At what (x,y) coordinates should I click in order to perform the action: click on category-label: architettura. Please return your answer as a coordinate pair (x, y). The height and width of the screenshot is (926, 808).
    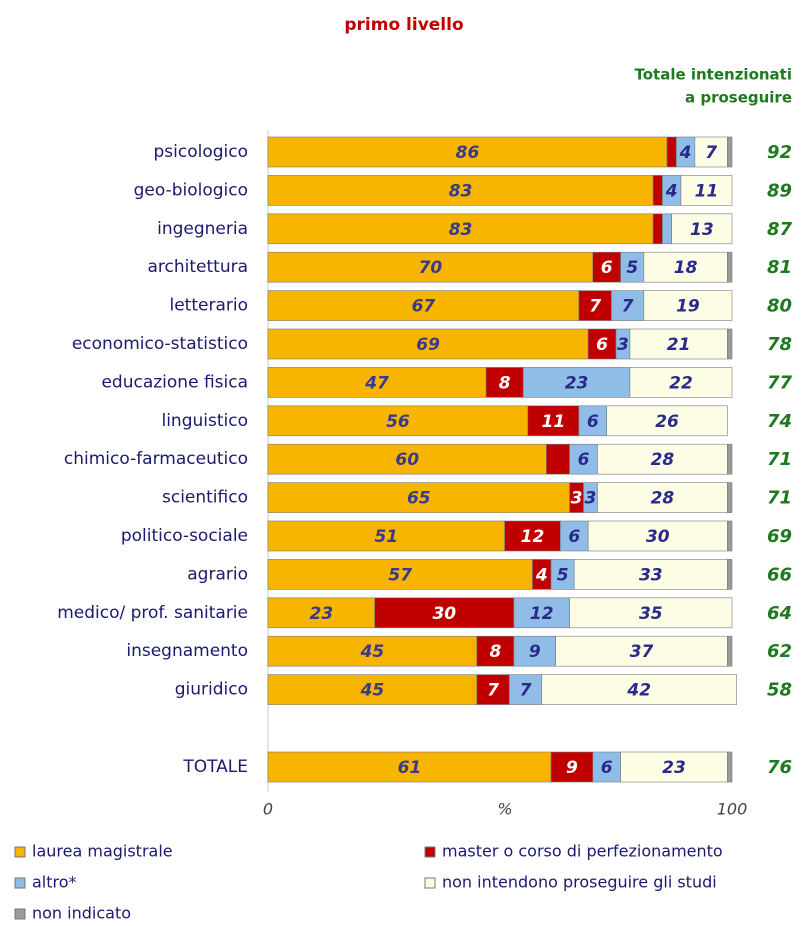
    Looking at the image, I should click on (197, 267).